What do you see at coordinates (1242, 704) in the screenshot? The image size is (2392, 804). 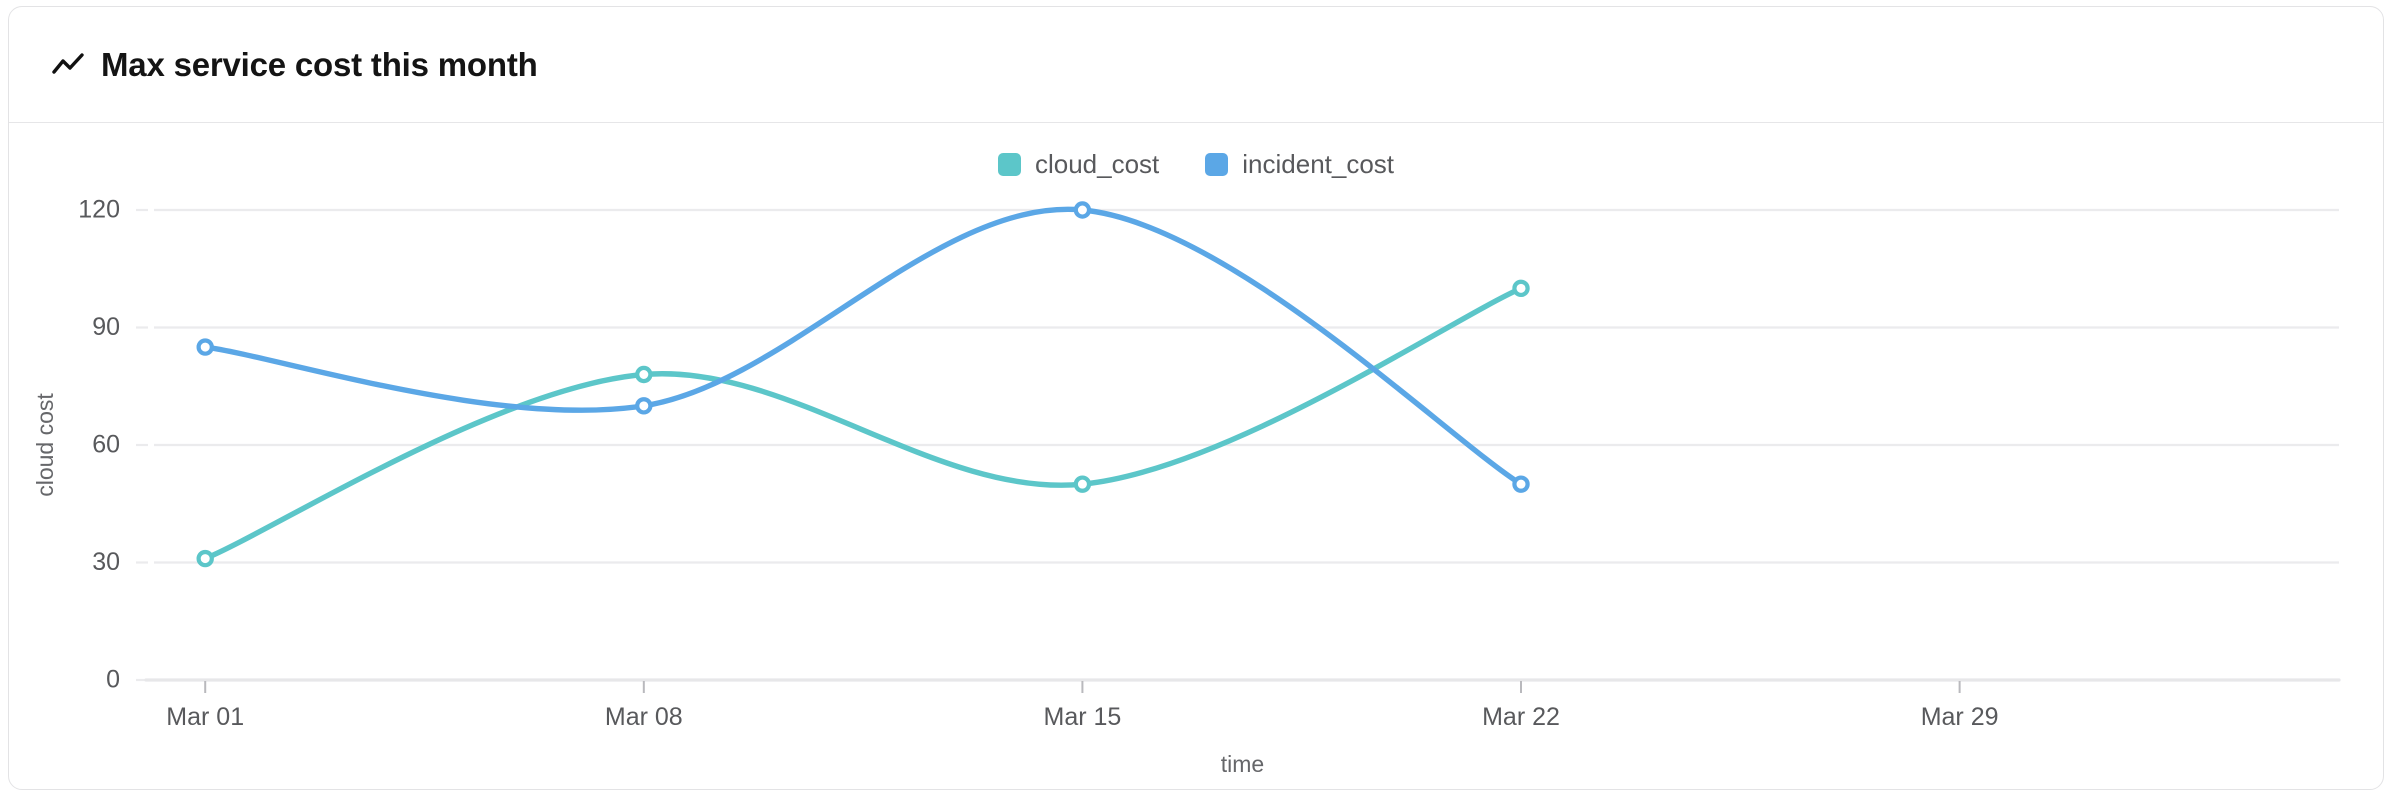 I see `x-axis: Mar 01 Mar 08 Mar 15 Mar 22 Mar 29` at bounding box center [1242, 704].